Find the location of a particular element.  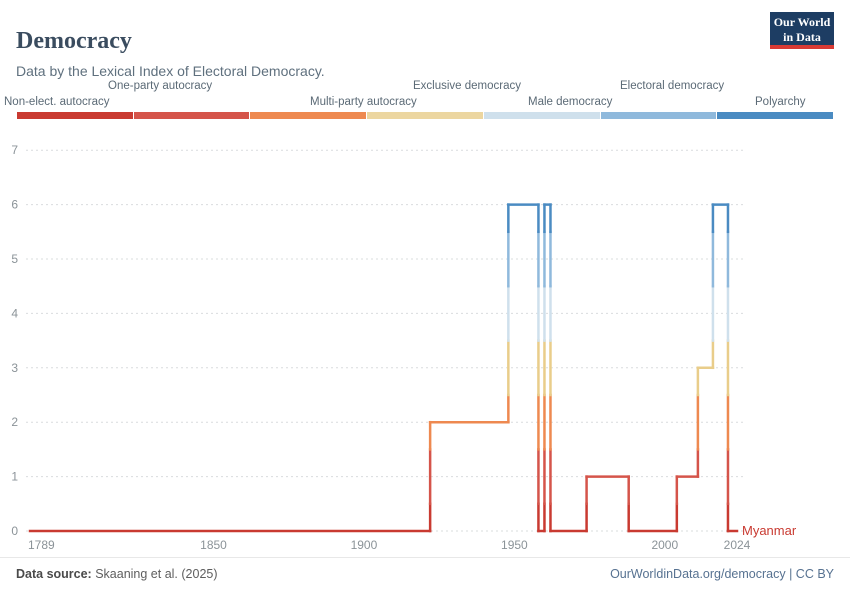

footer-divider is located at coordinates (425, 557).